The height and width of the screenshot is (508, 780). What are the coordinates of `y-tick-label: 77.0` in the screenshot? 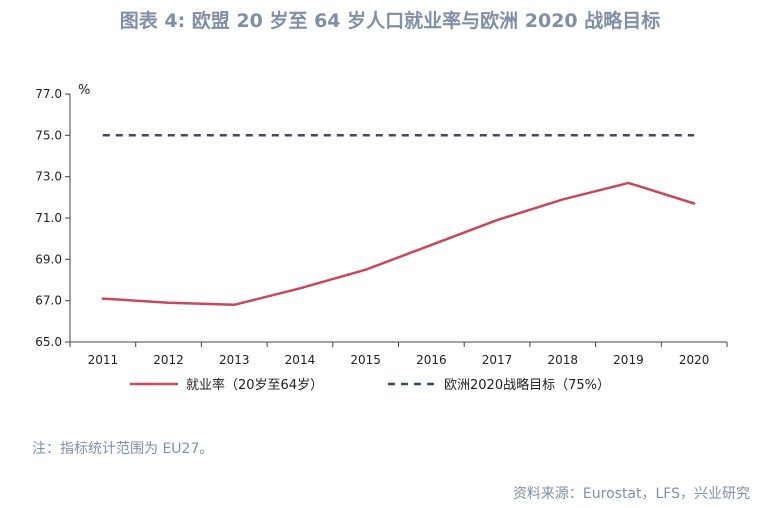 It's located at (48, 94).